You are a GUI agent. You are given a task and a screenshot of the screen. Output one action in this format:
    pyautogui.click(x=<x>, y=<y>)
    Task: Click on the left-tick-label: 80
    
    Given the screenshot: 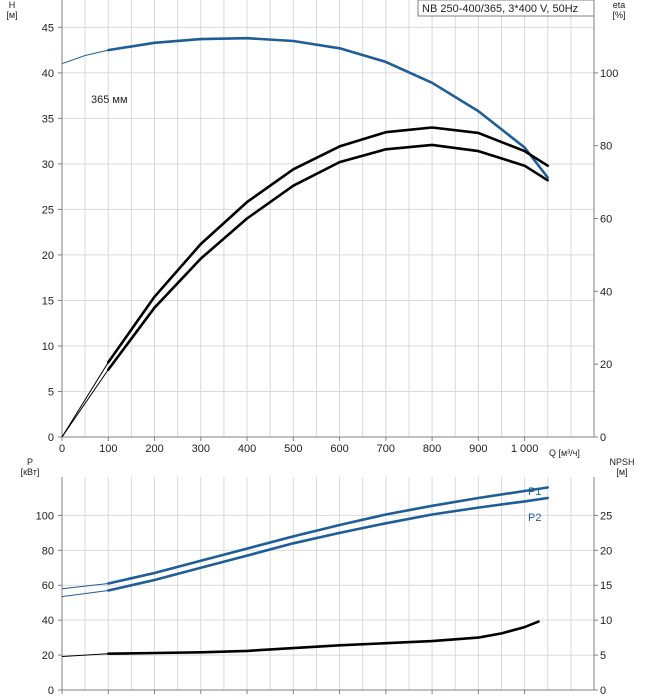 What is the action you would take?
    pyautogui.click(x=48, y=551)
    